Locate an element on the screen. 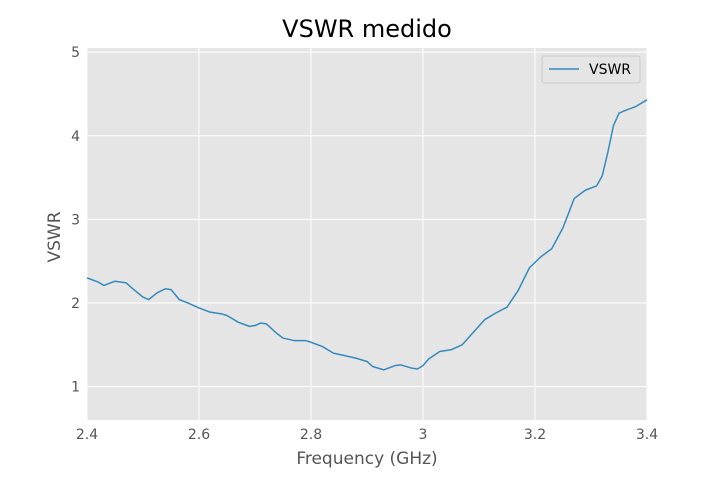  x-tick-label: 2.4 is located at coordinates (87, 435).